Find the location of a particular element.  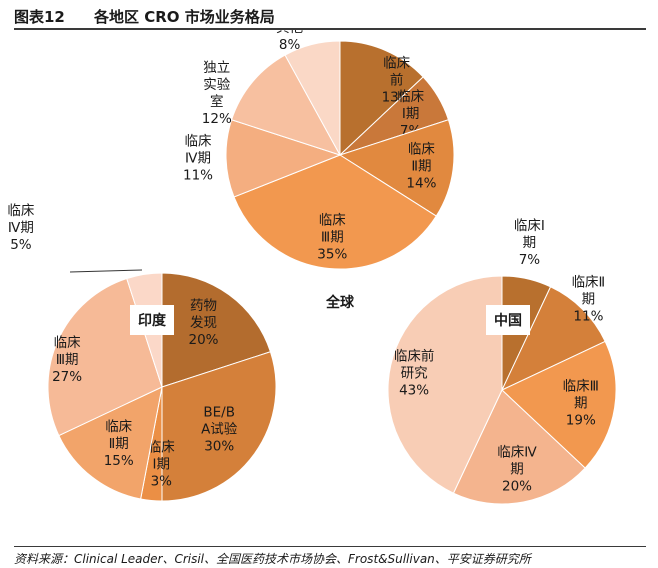

pie-china-label-1: 临床Ⅱ 期 11% is located at coordinates (589, 300).